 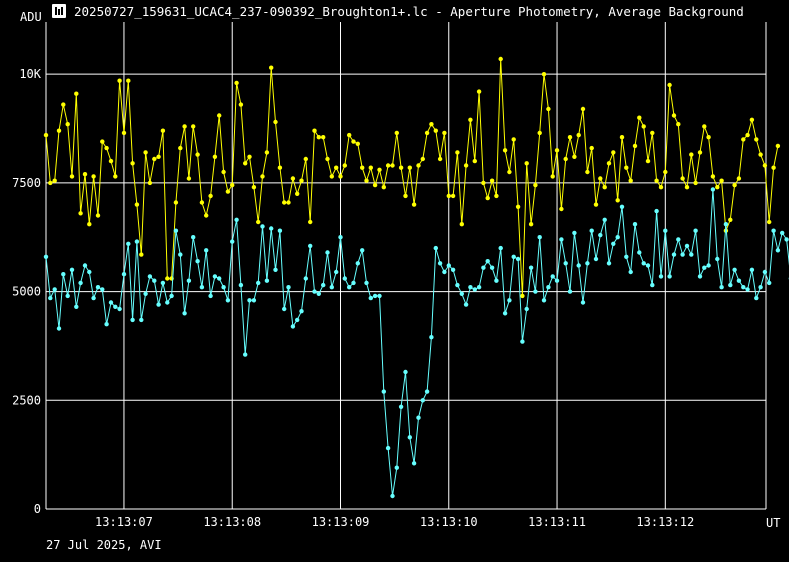 What do you see at coordinates (26, 183) in the screenshot?
I see `y-tick-label: 7500` at bounding box center [26, 183].